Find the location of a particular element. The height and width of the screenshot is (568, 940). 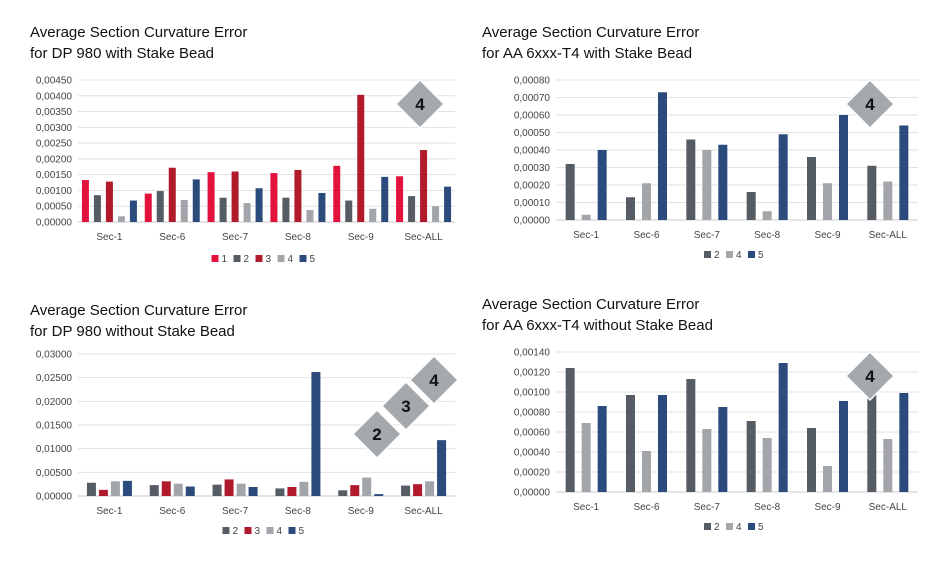

x-category-label: Sec-1 is located at coordinates (109, 237).